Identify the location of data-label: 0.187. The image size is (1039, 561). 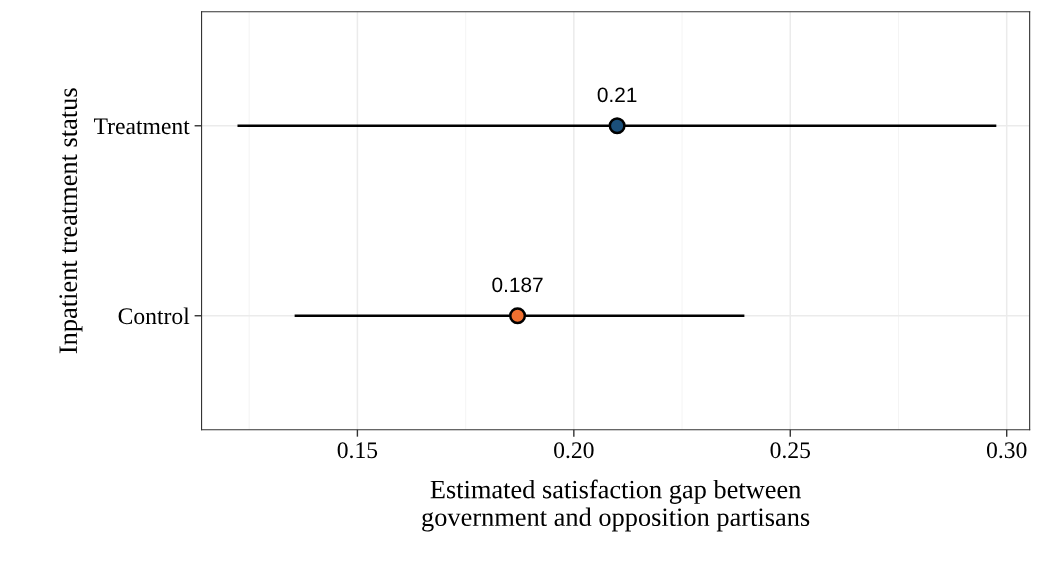
(517, 285).